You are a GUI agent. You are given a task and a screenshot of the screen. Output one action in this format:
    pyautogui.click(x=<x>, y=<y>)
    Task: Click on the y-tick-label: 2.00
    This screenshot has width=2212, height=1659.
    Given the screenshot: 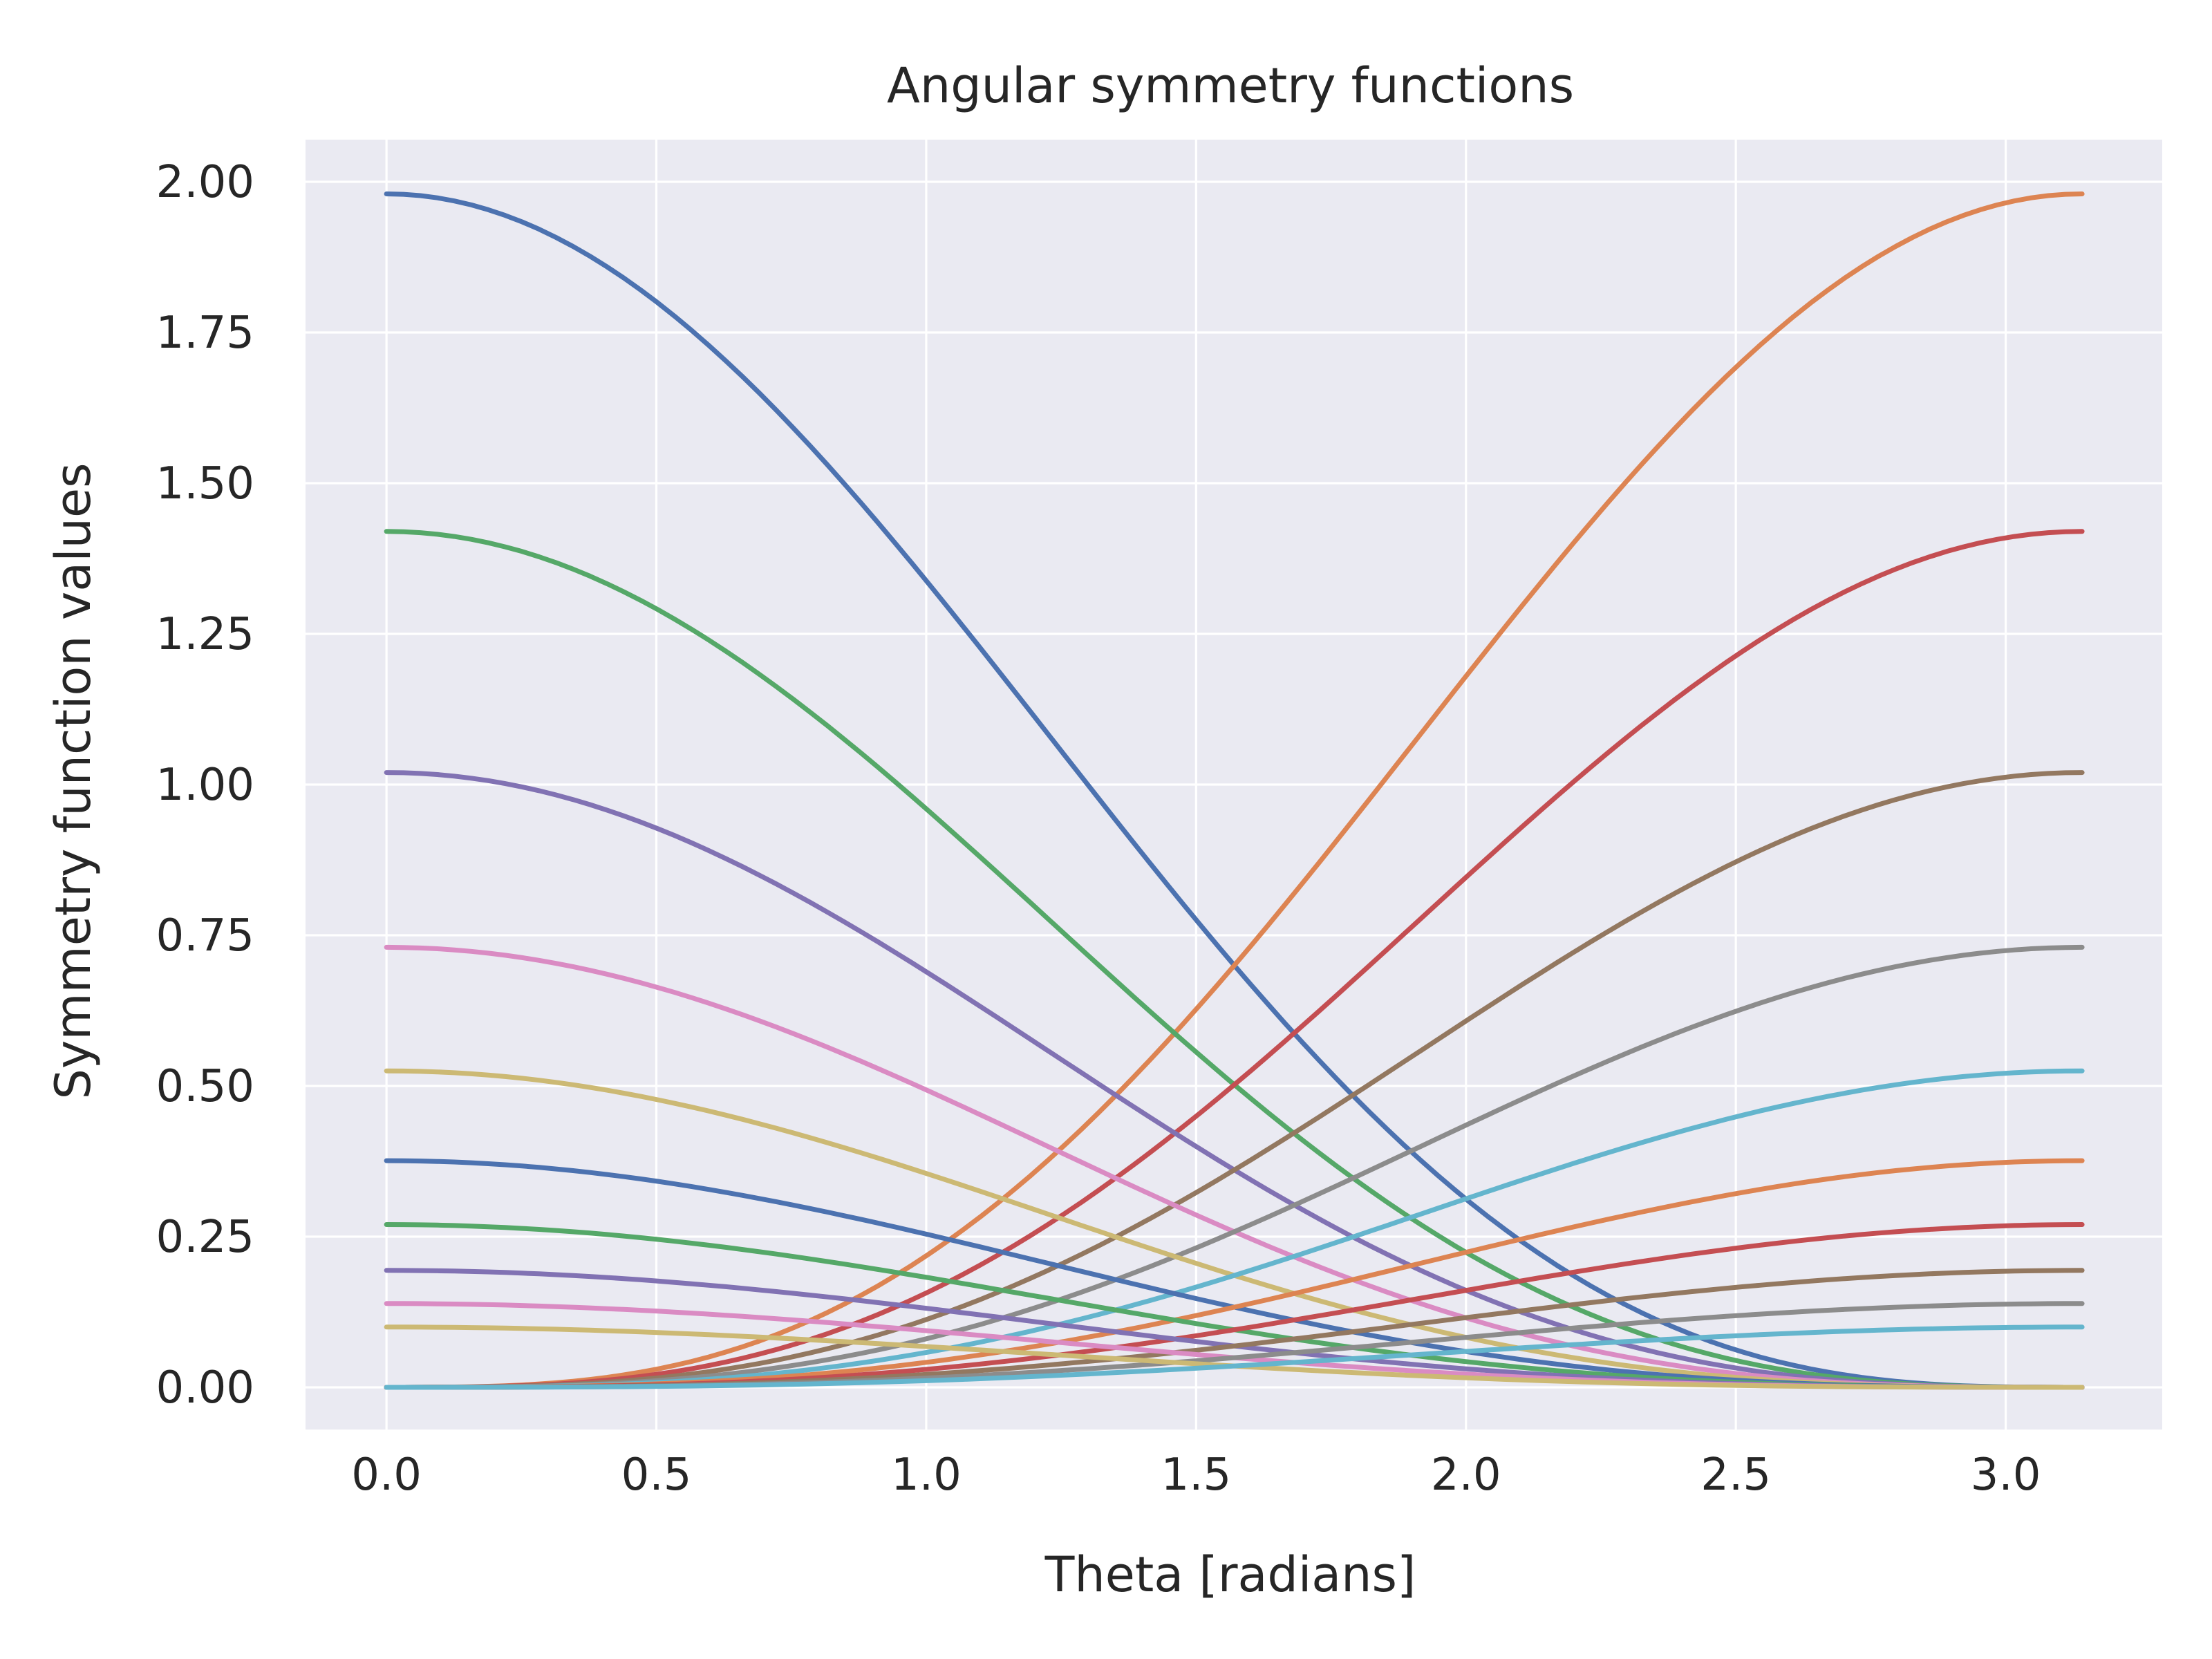 What is the action you would take?
    pyautogui.click(x=205, y=182)
    